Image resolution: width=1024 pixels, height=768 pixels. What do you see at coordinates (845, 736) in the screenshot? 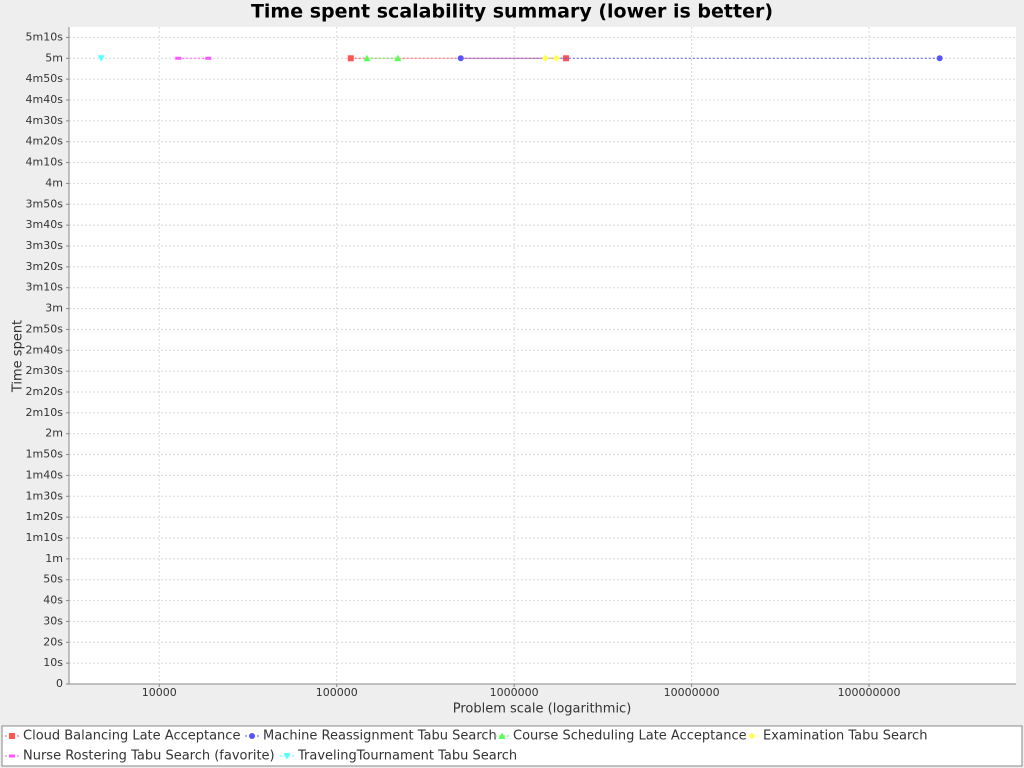
I see `legend-label: Examination Tabu Search` at bounding box center [845, 736].